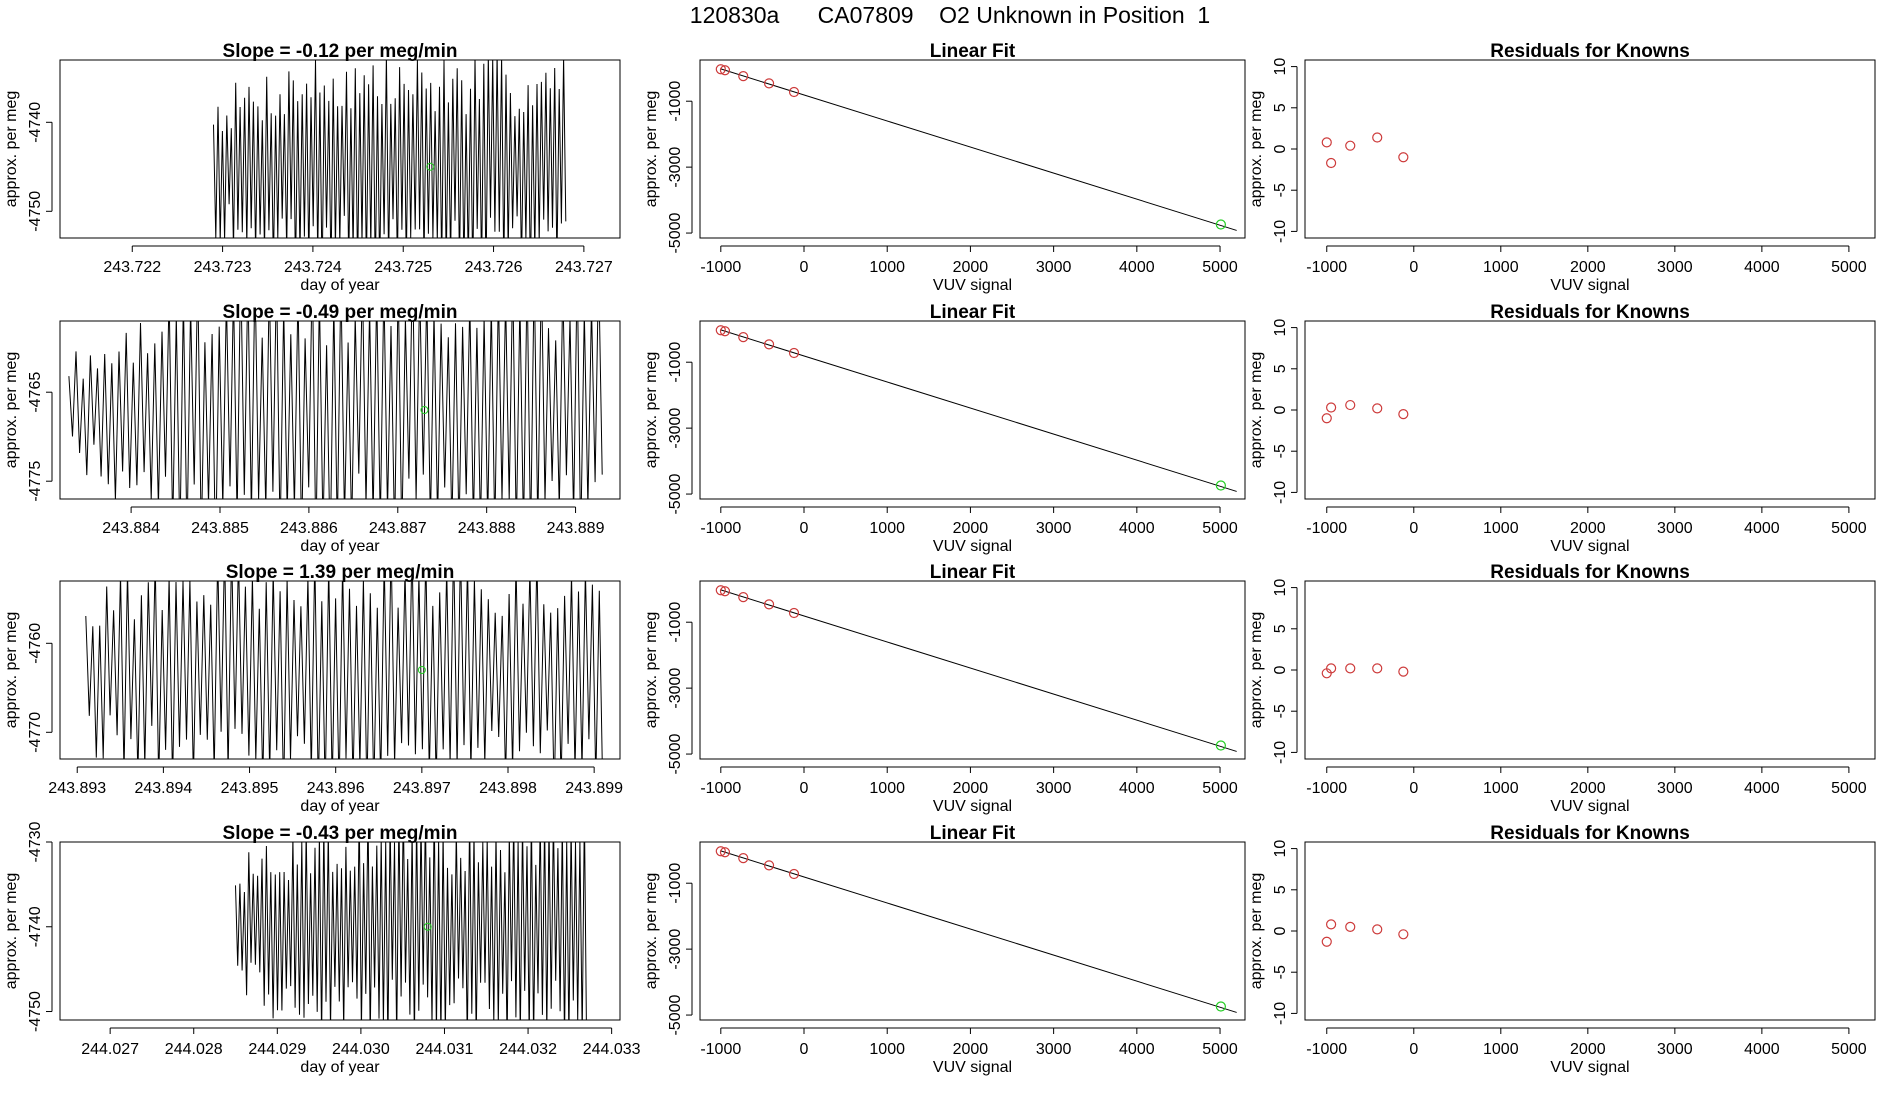 This screenshot has height=1100, width=1900. Describe the element at coordinates (675, 688) in the screenshot. I see `y-tick-label: -3000` at that location.